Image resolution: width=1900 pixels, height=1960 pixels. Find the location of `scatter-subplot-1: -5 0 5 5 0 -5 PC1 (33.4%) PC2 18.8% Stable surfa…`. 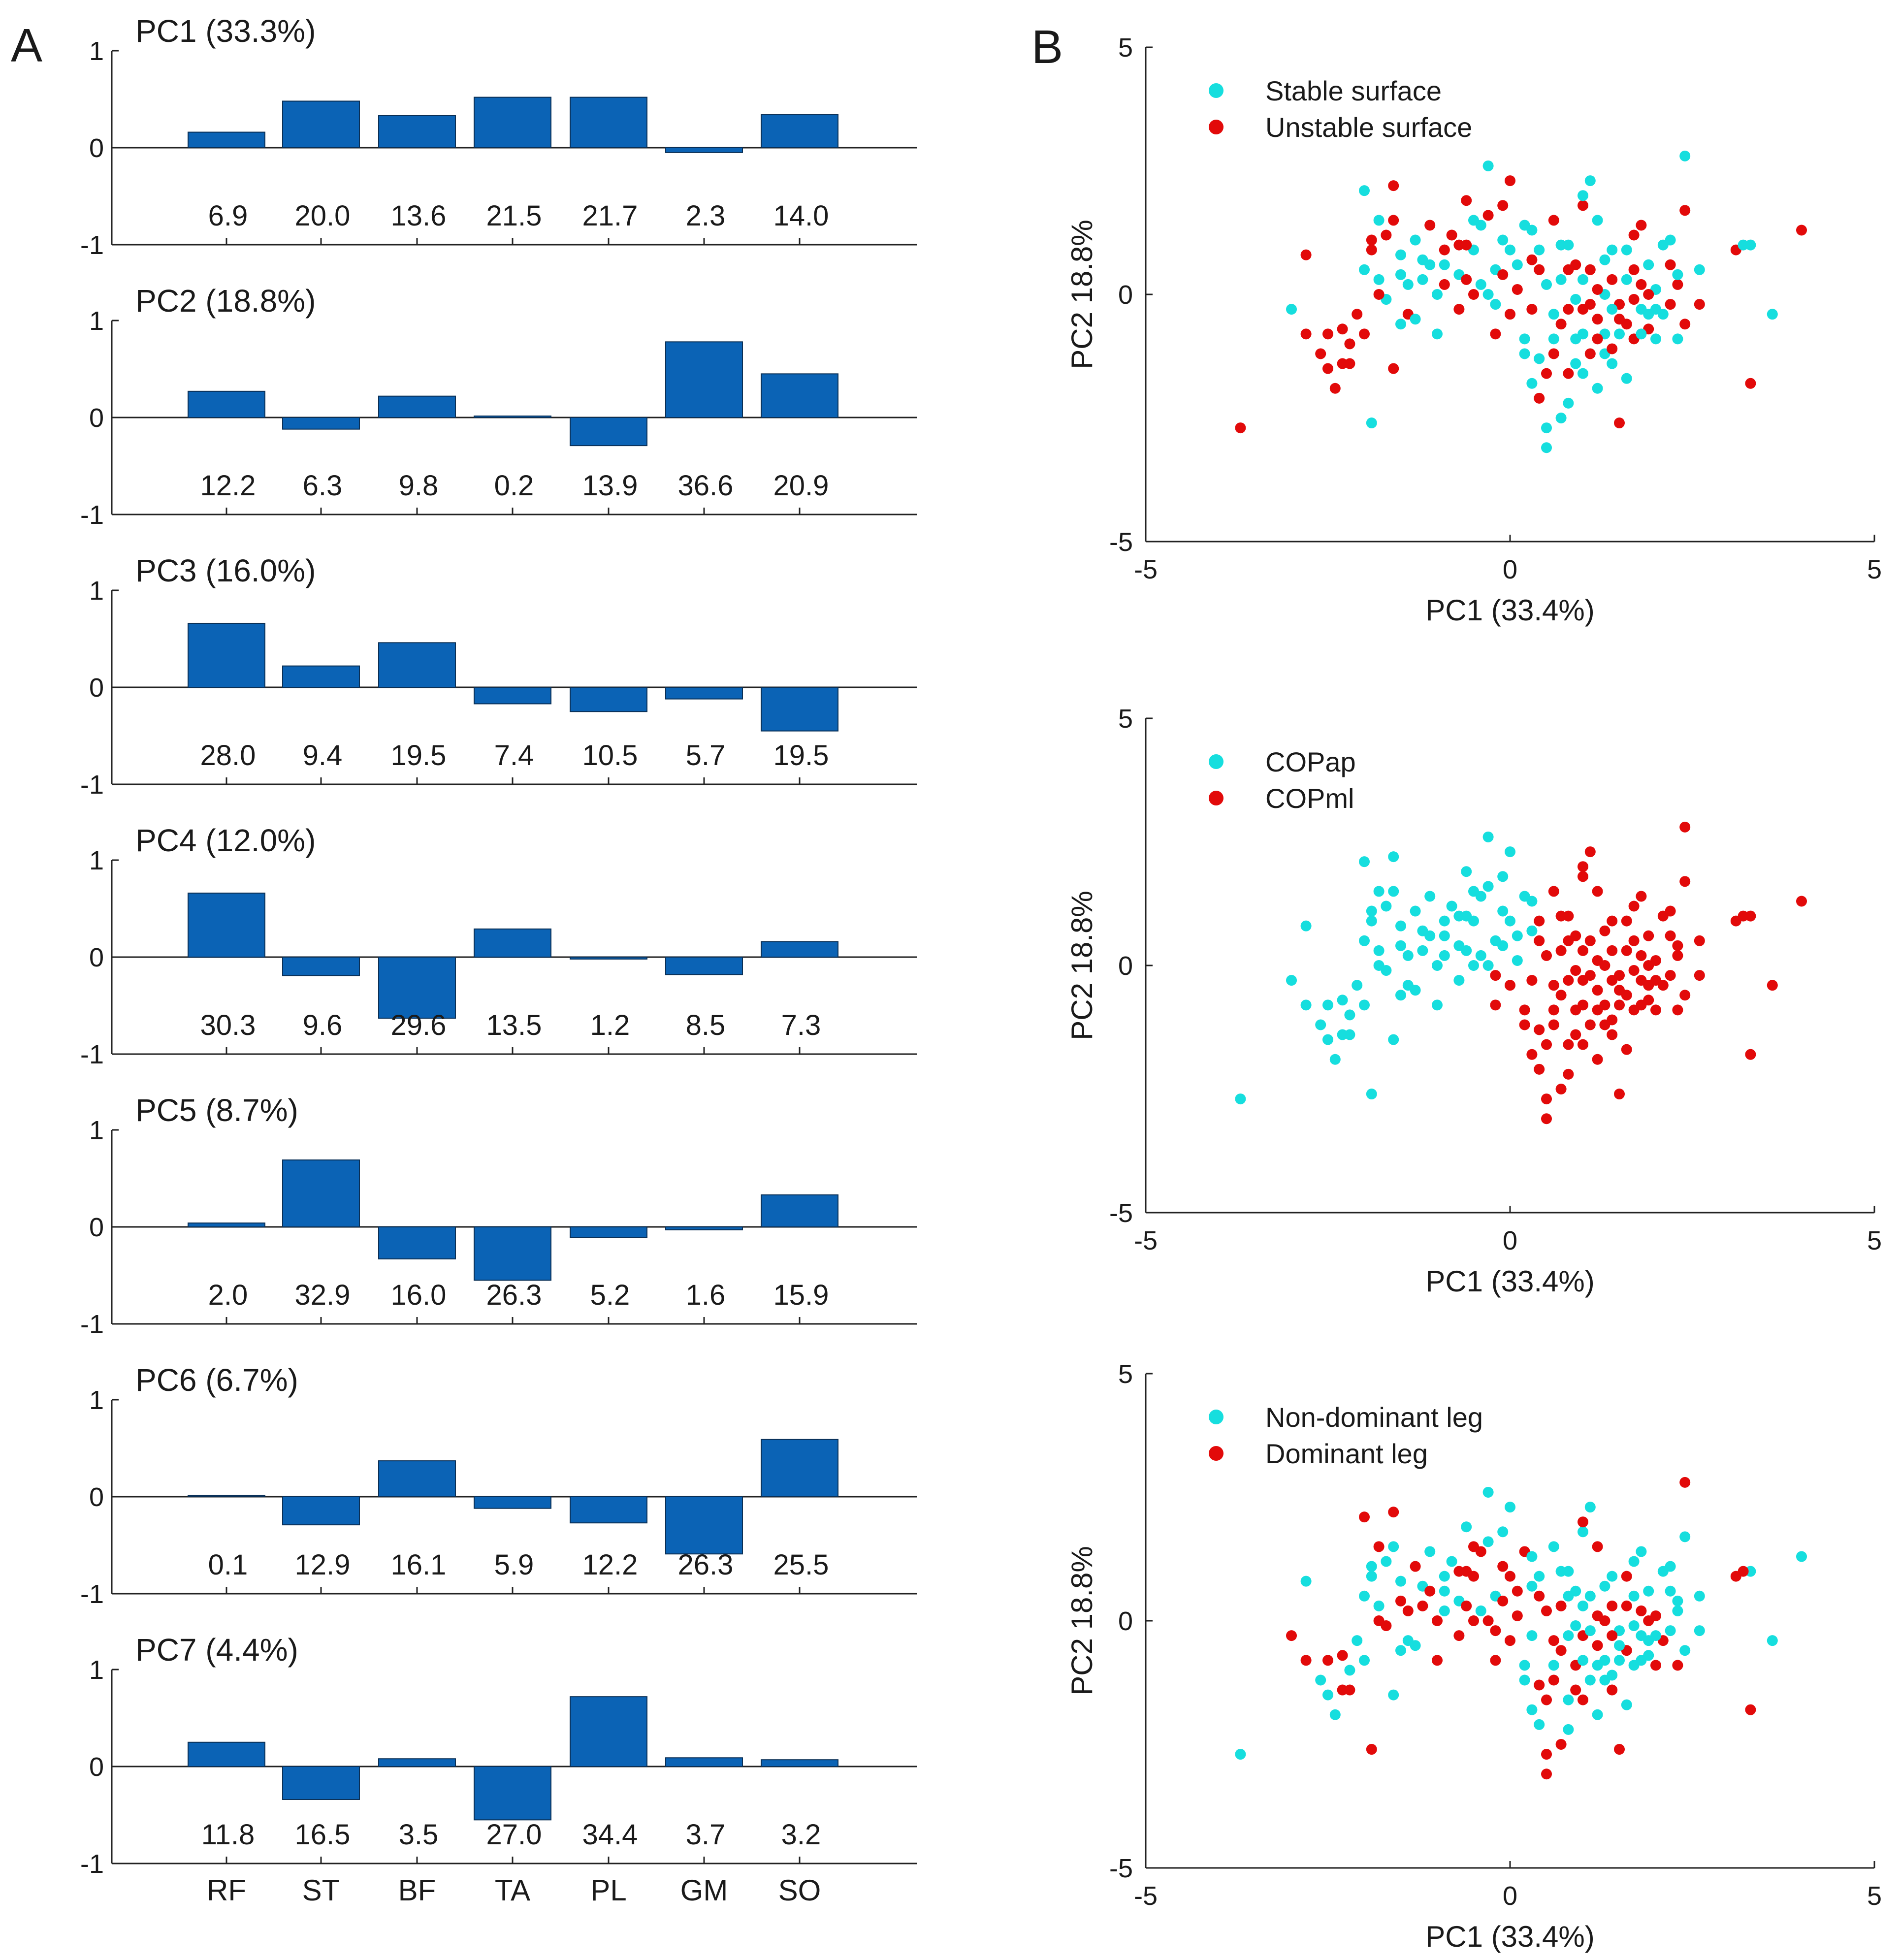

scatter-subplot-1: -5 0 5 5 0 -5 PC1 (33.4%) PC2 18.8% Stable surfa… is located at coordinates (1473, 330).